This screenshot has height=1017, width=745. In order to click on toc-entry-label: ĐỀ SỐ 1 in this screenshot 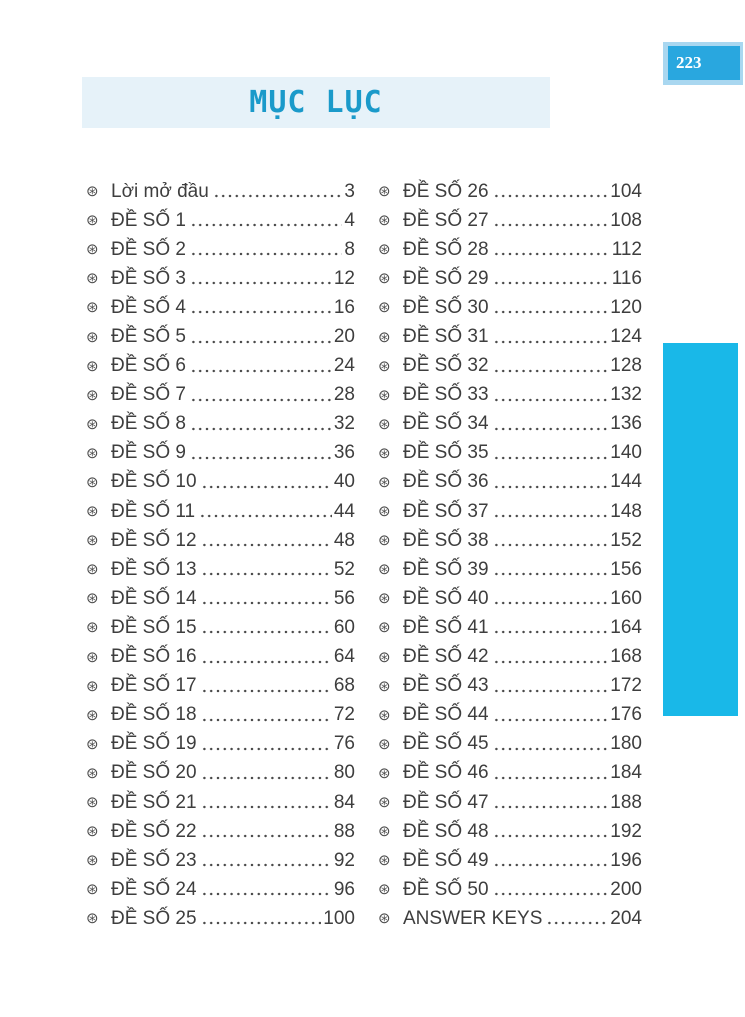, I will do `click(148, 220)`.